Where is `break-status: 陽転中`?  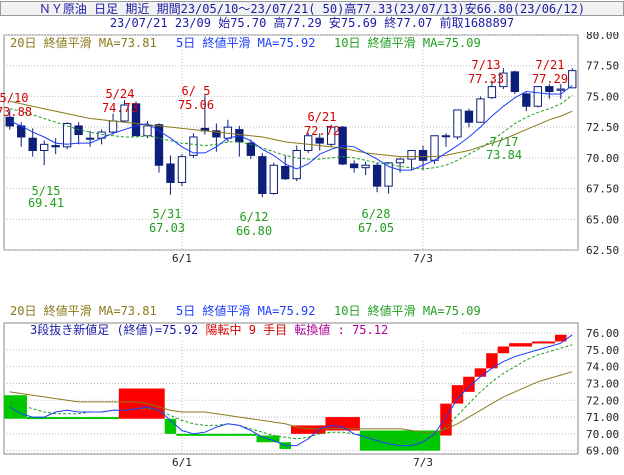
break-status: 陽転中 is located at coordinates (223, 329).